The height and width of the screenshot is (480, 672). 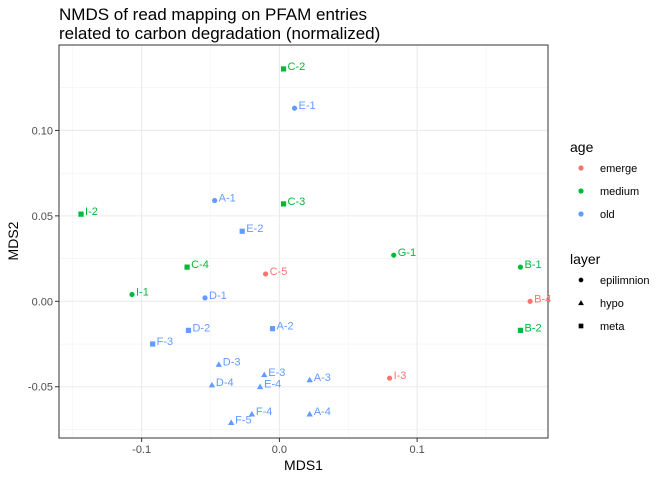 I want to click on point-label: I-3, so click(x=400, y=376).